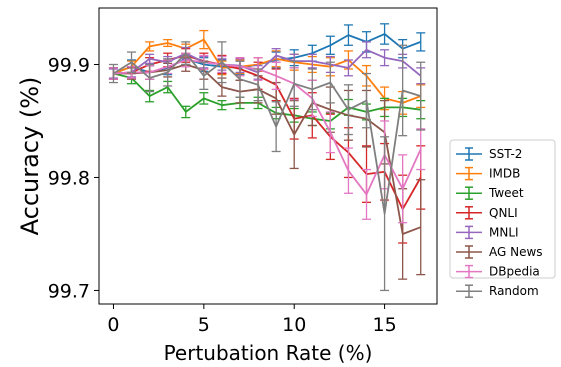 The image size is (561, 367). What do you see at coordinates (252, 320) in the screenshot?
I see `x-ticks: 0 5 10 15` at bounding box center [252, 320].